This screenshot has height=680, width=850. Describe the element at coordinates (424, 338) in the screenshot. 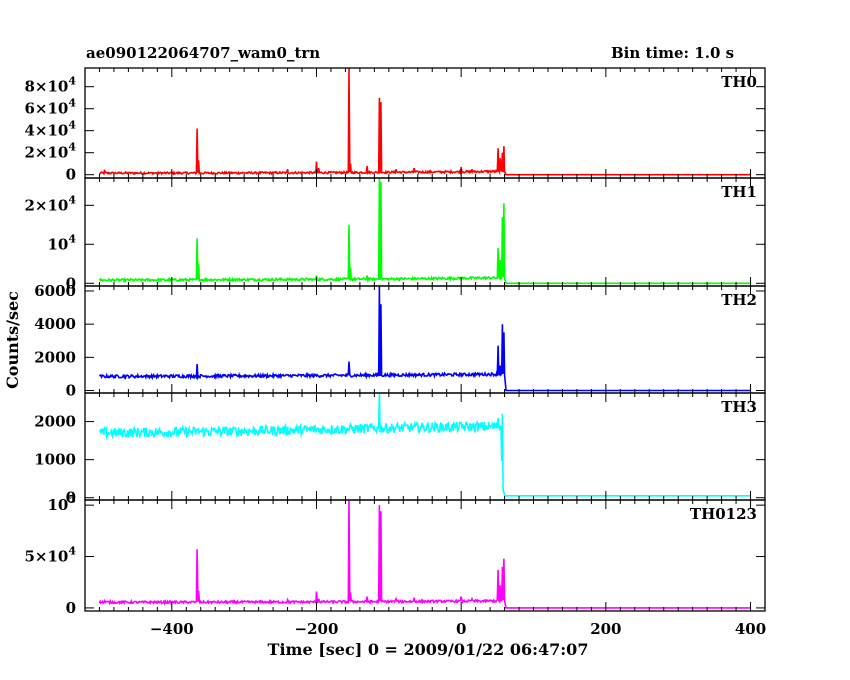

I see `series-line-th2` at that location.